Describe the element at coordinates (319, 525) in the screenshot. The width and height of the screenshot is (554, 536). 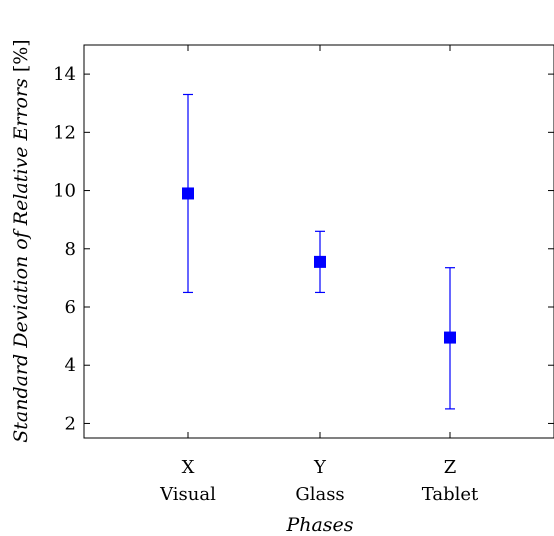
I see `x-axis-title: Phases` at that location.